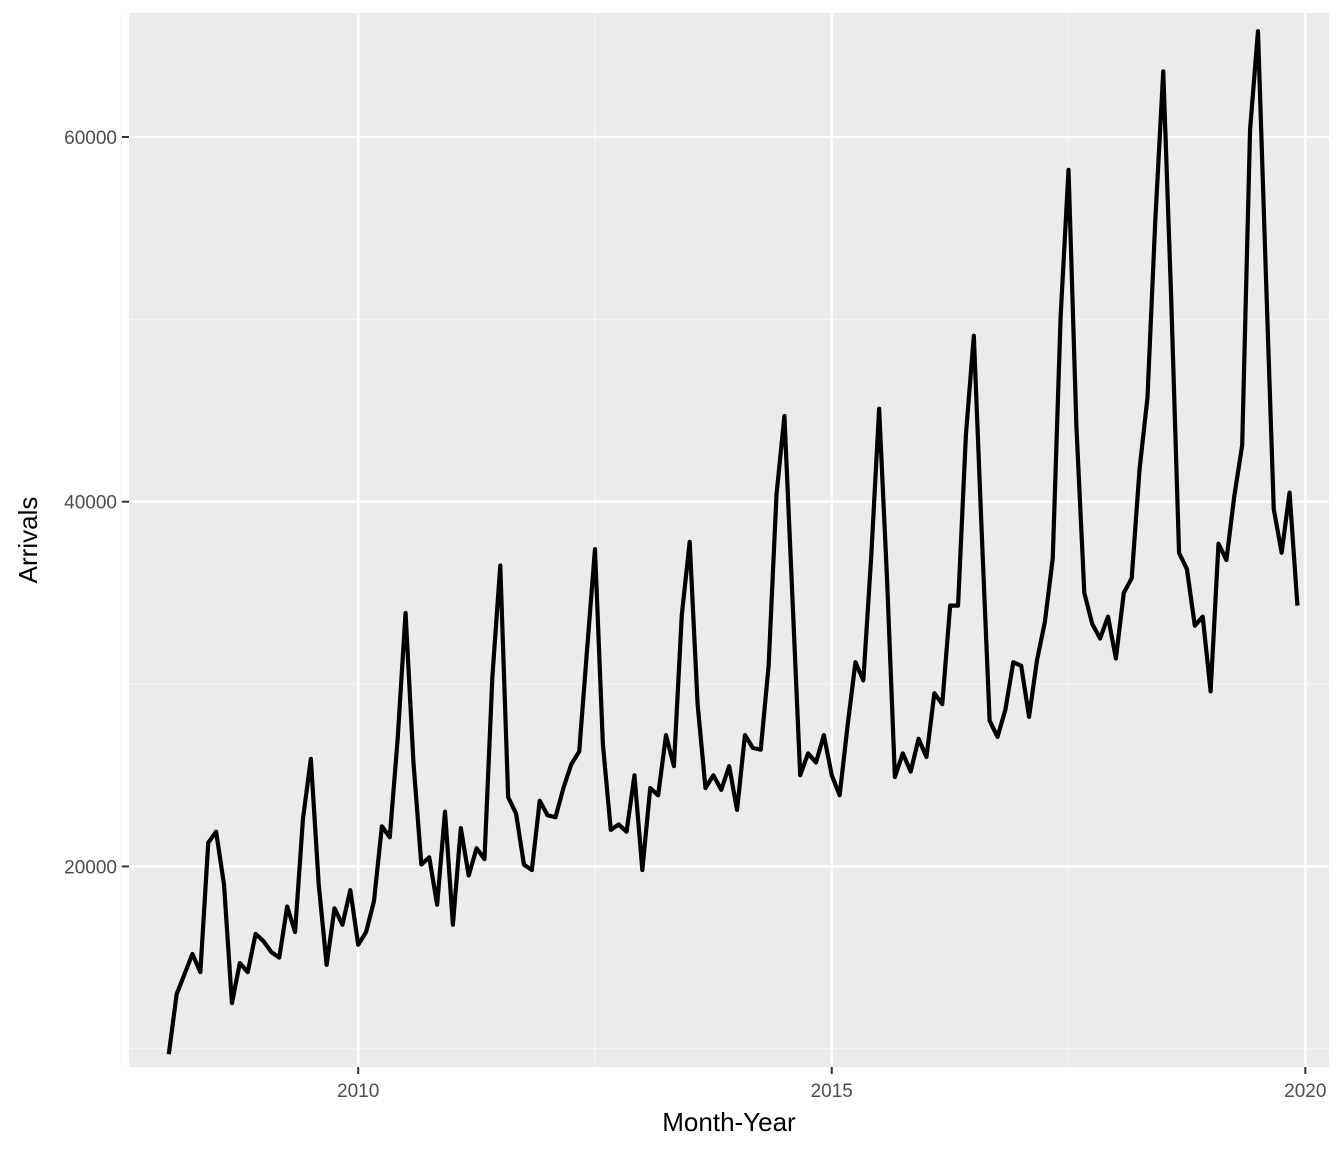 The image size is (1344, 1152). Describe the element at coordinates (28, 540) in the screenshot. I see `y-axis-title: Arrivals` at that location.